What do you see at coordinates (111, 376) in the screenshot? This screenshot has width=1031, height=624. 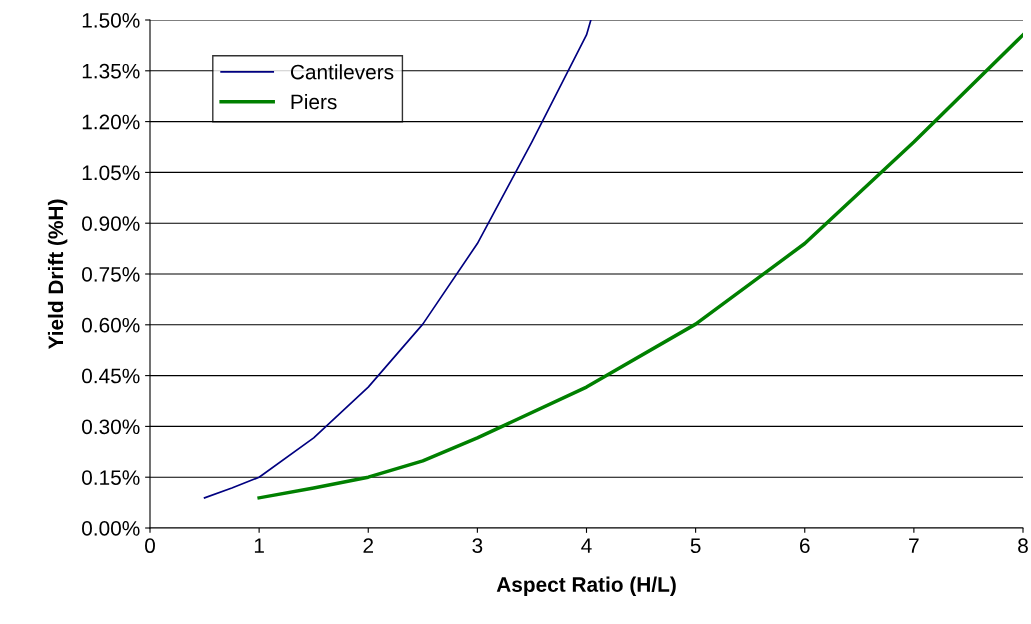 I see `y-tick-label: 0.45%` at bounding box center [111, 376].